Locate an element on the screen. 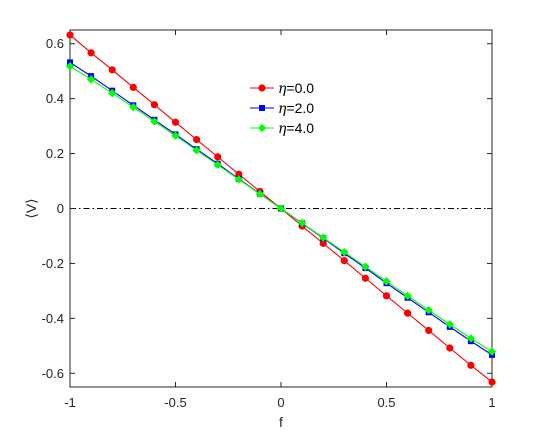 The width and height of the screenshot is (545, 436). legend-item: η=2.0 is located at coordinates (282, 108).